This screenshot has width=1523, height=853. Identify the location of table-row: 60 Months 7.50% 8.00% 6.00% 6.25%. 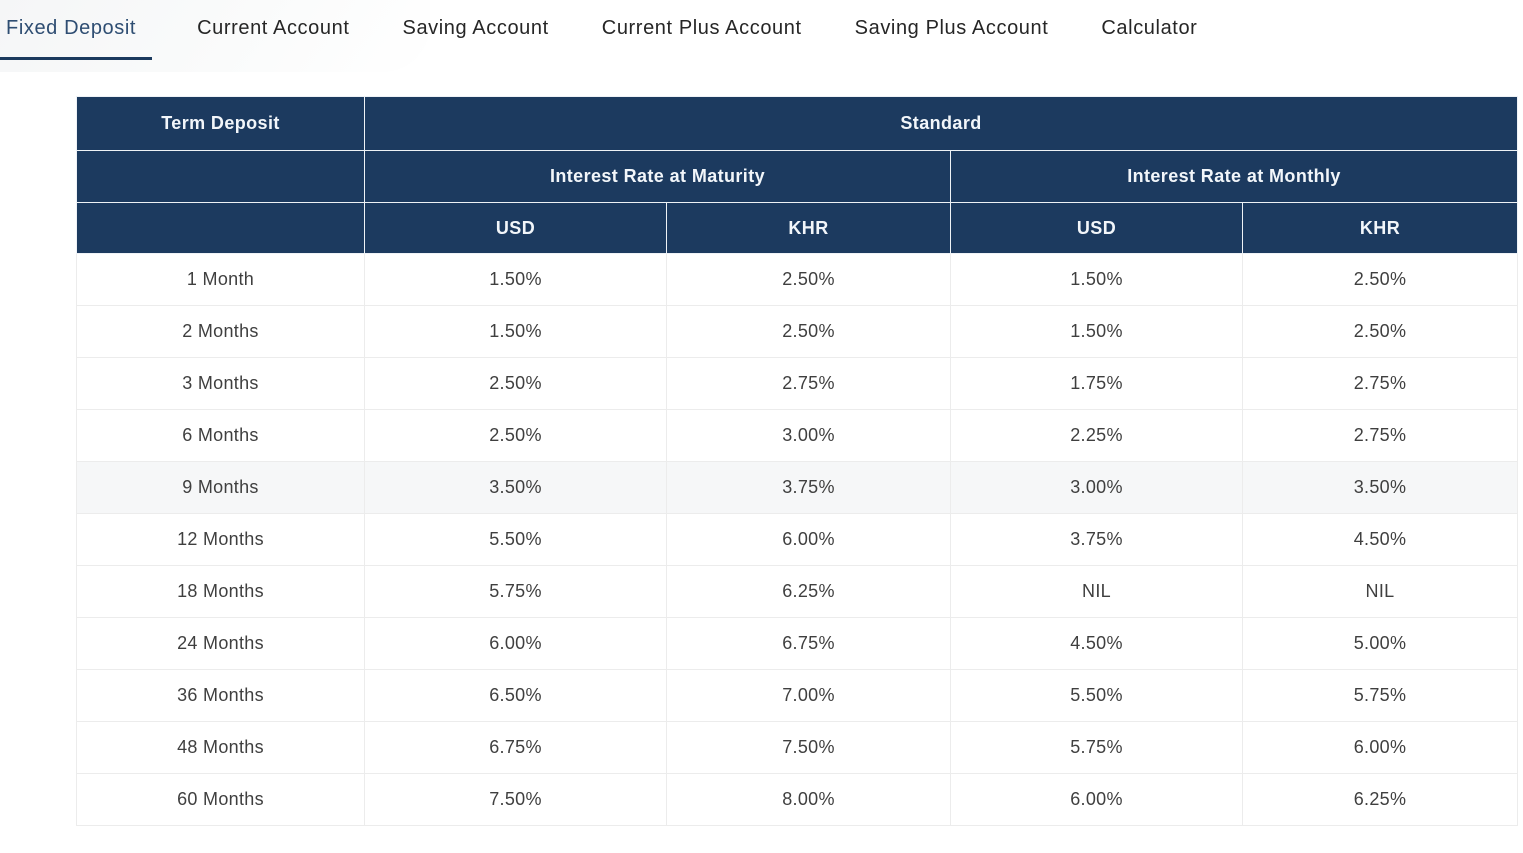
(797, 799).